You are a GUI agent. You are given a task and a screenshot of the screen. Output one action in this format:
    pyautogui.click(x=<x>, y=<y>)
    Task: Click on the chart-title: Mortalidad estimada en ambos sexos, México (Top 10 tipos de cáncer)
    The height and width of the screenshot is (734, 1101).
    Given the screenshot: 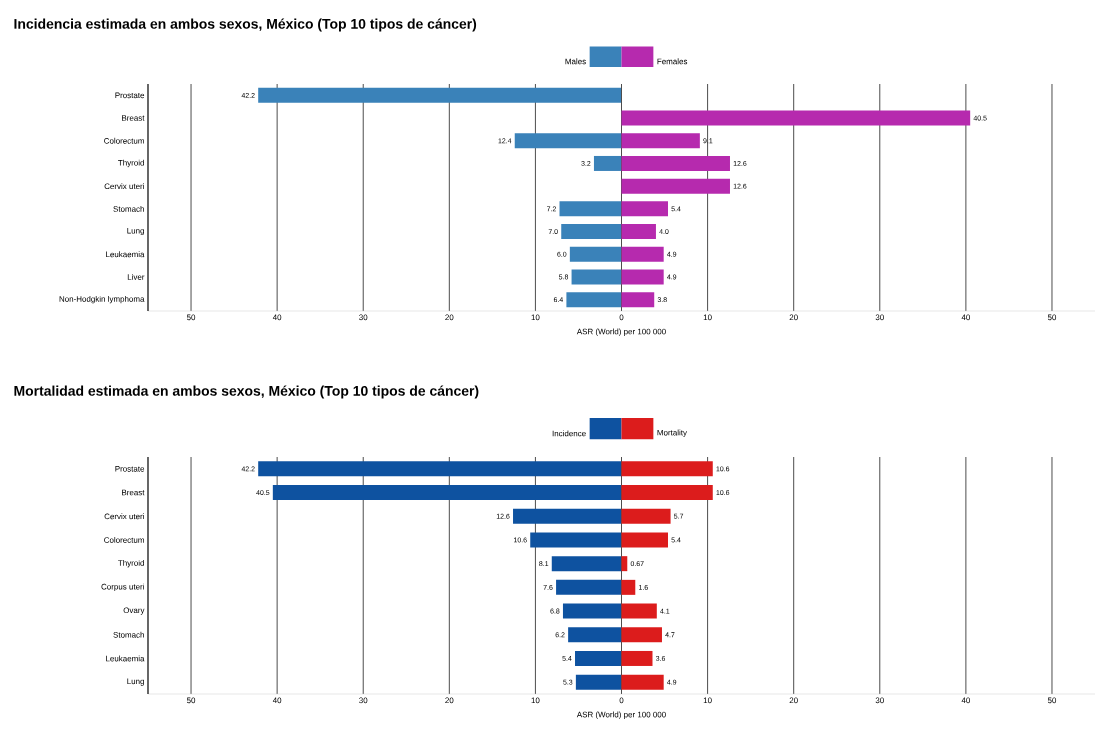 What is the action you would take?
    pyautogui.click(x=246, y=392)
    